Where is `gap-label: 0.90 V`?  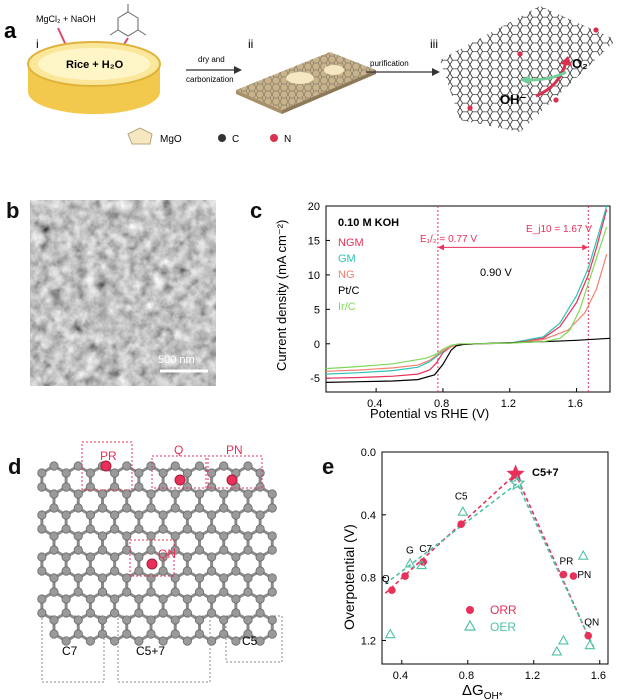
gap-label: 0.90 V is located at coordinates (496, 273).